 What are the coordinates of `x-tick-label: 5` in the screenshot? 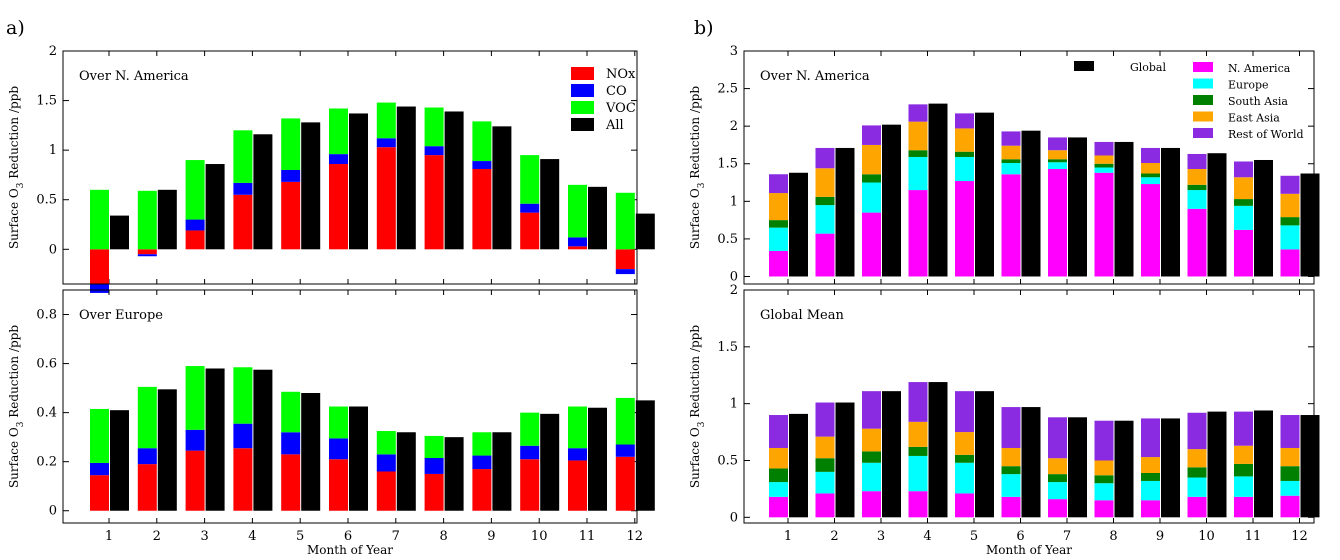 It's located at (974, 536).